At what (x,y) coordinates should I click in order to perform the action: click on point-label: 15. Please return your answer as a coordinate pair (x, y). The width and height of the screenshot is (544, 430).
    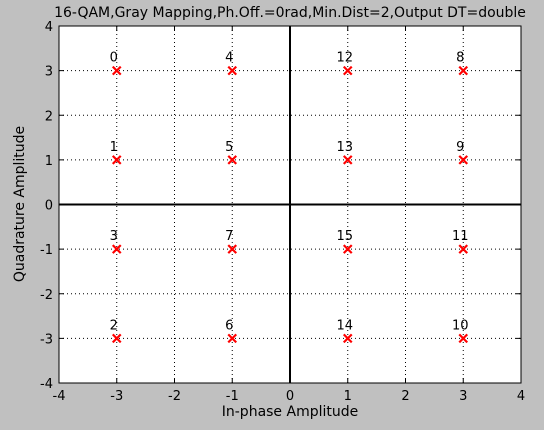
    Looking at the image, I should click on (344, 236).